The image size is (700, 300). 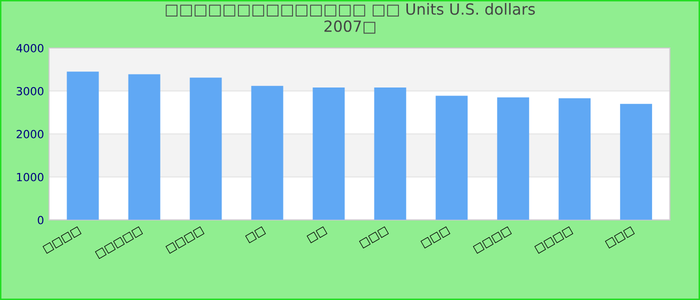 I want to click on y-tick-label: 4000, so click(x=30, y=48).